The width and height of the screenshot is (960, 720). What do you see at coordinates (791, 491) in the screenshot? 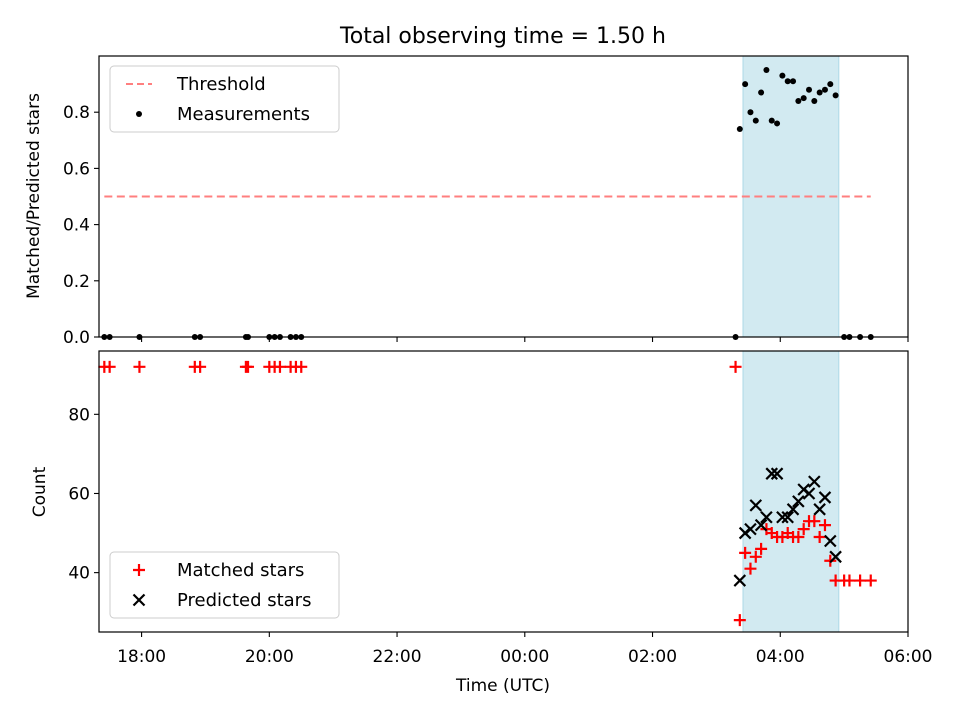
I see `bottom-observing-window-shade` at bounding box center [791, 491].